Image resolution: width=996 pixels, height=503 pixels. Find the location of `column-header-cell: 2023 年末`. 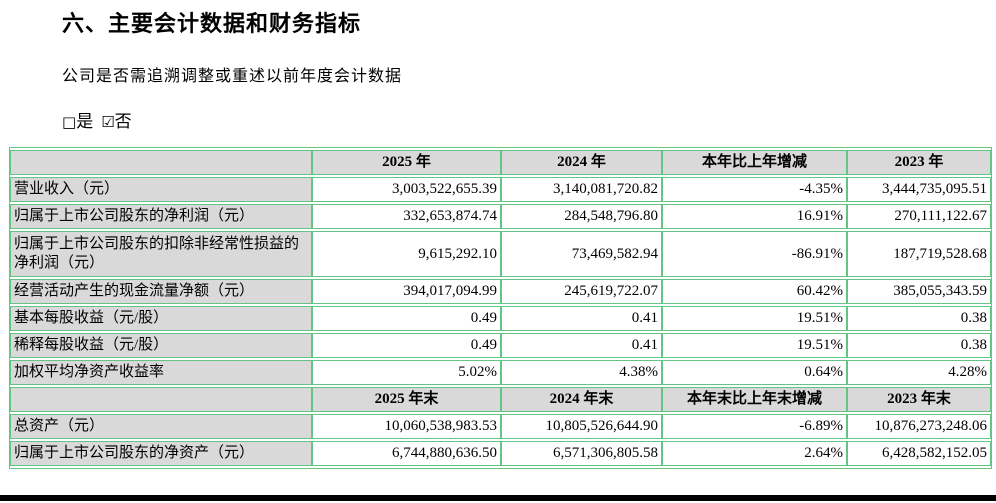

column-header-cell: 2023 年末 is located at coordinates (919, 399).